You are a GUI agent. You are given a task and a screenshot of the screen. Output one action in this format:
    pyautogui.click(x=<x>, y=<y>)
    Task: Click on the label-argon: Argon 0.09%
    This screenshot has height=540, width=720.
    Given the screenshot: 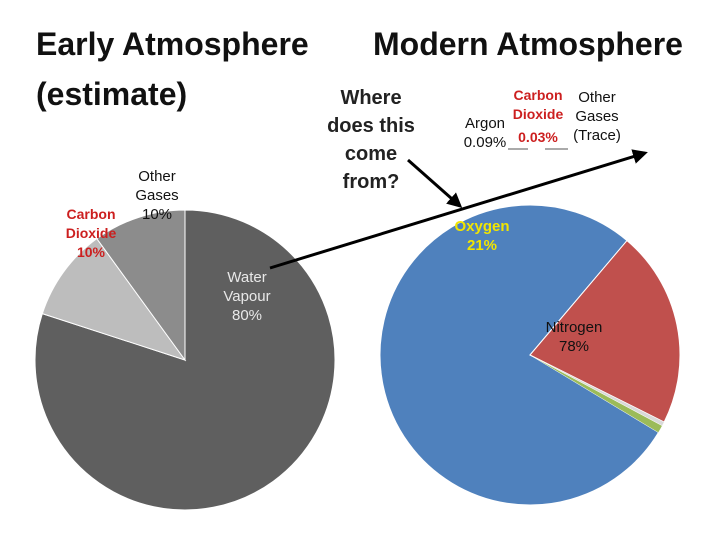 What is the action you would take?
    pyautogui.click(x=485, y=133)
    